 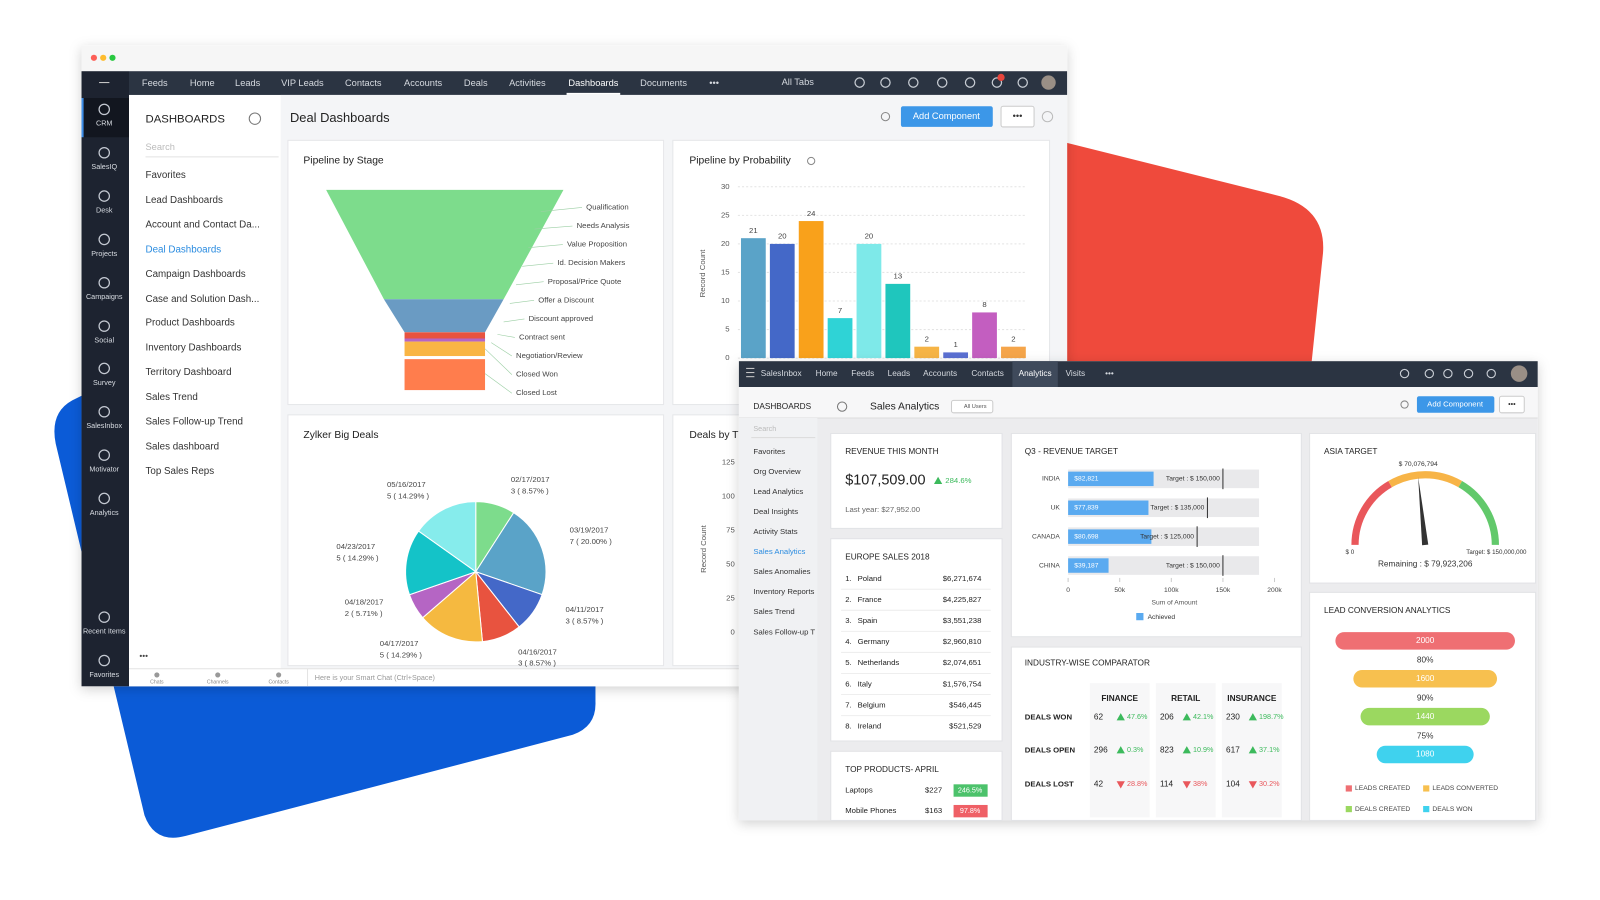 I want to click on app-item: Survey, so click(x=104, y=382).